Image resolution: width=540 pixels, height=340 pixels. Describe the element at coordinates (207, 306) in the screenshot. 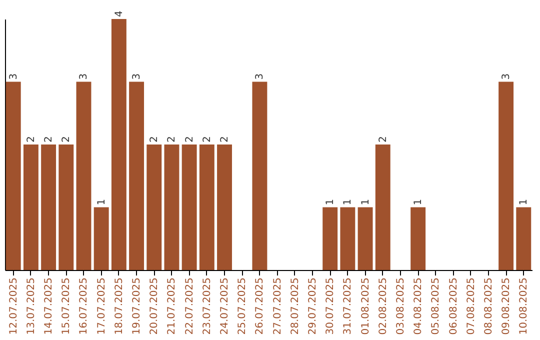

I see `x-tick-label: 23.07.2025` at that location.